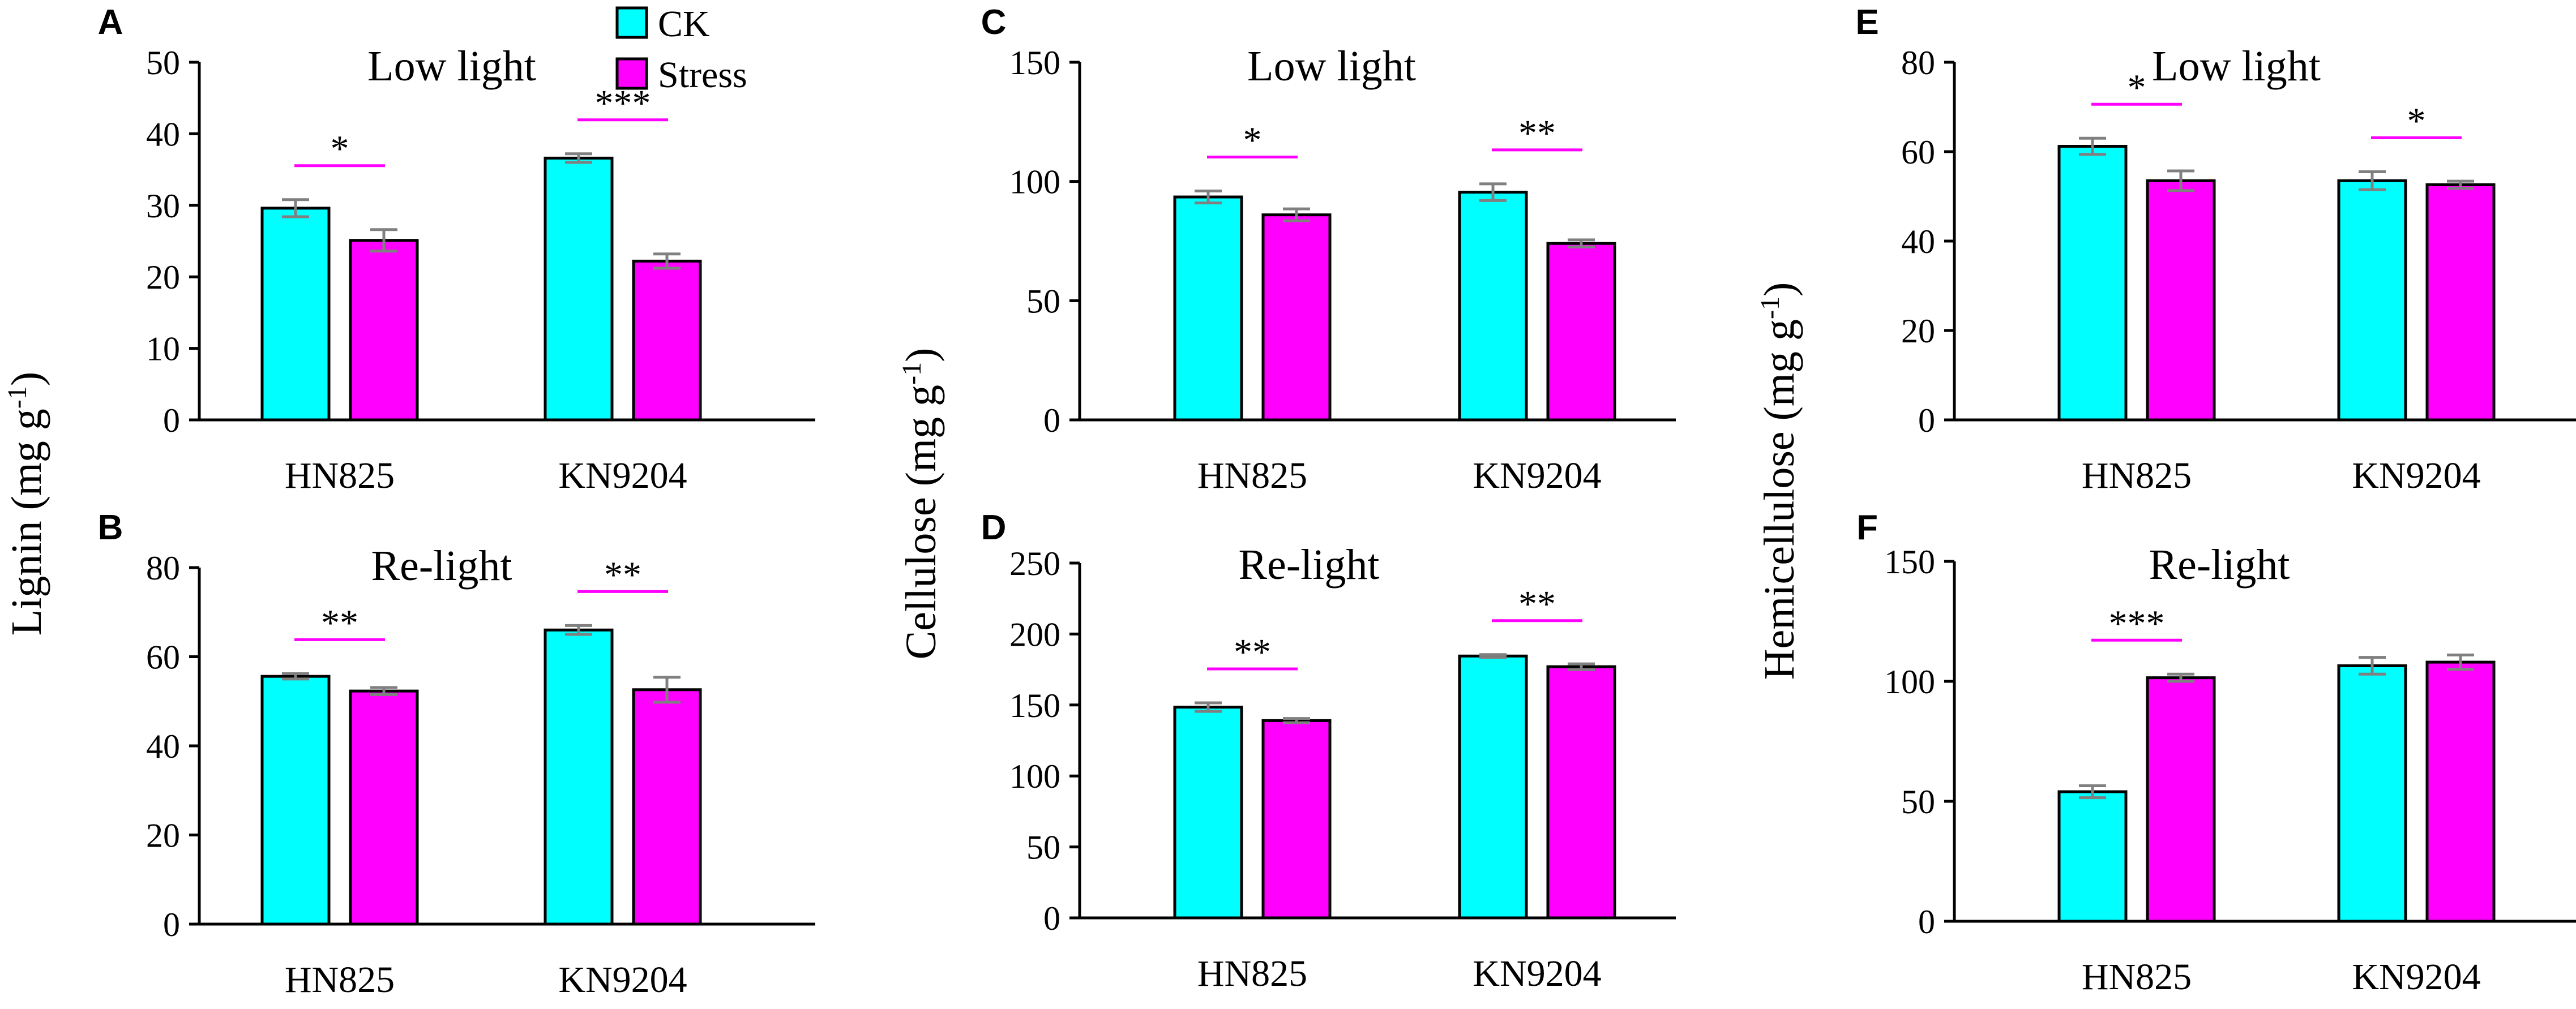 The image size is (2576, 1009). Describe the element at coordinates (1779, 481) in the screenshot. I see `y-axis-label-hemicellulose: Hemicellulose (mg g-1)` at that location.